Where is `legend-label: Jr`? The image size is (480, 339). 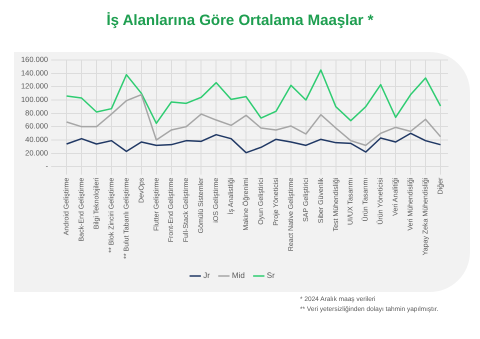
legend-label: Jr is located at coordinates (206, 275).